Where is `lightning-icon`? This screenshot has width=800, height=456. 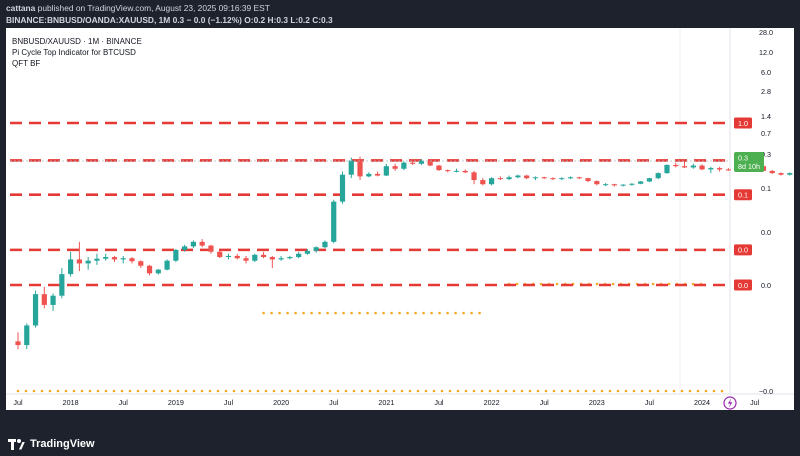
lightning-icon is located at coordinates (730, 403).